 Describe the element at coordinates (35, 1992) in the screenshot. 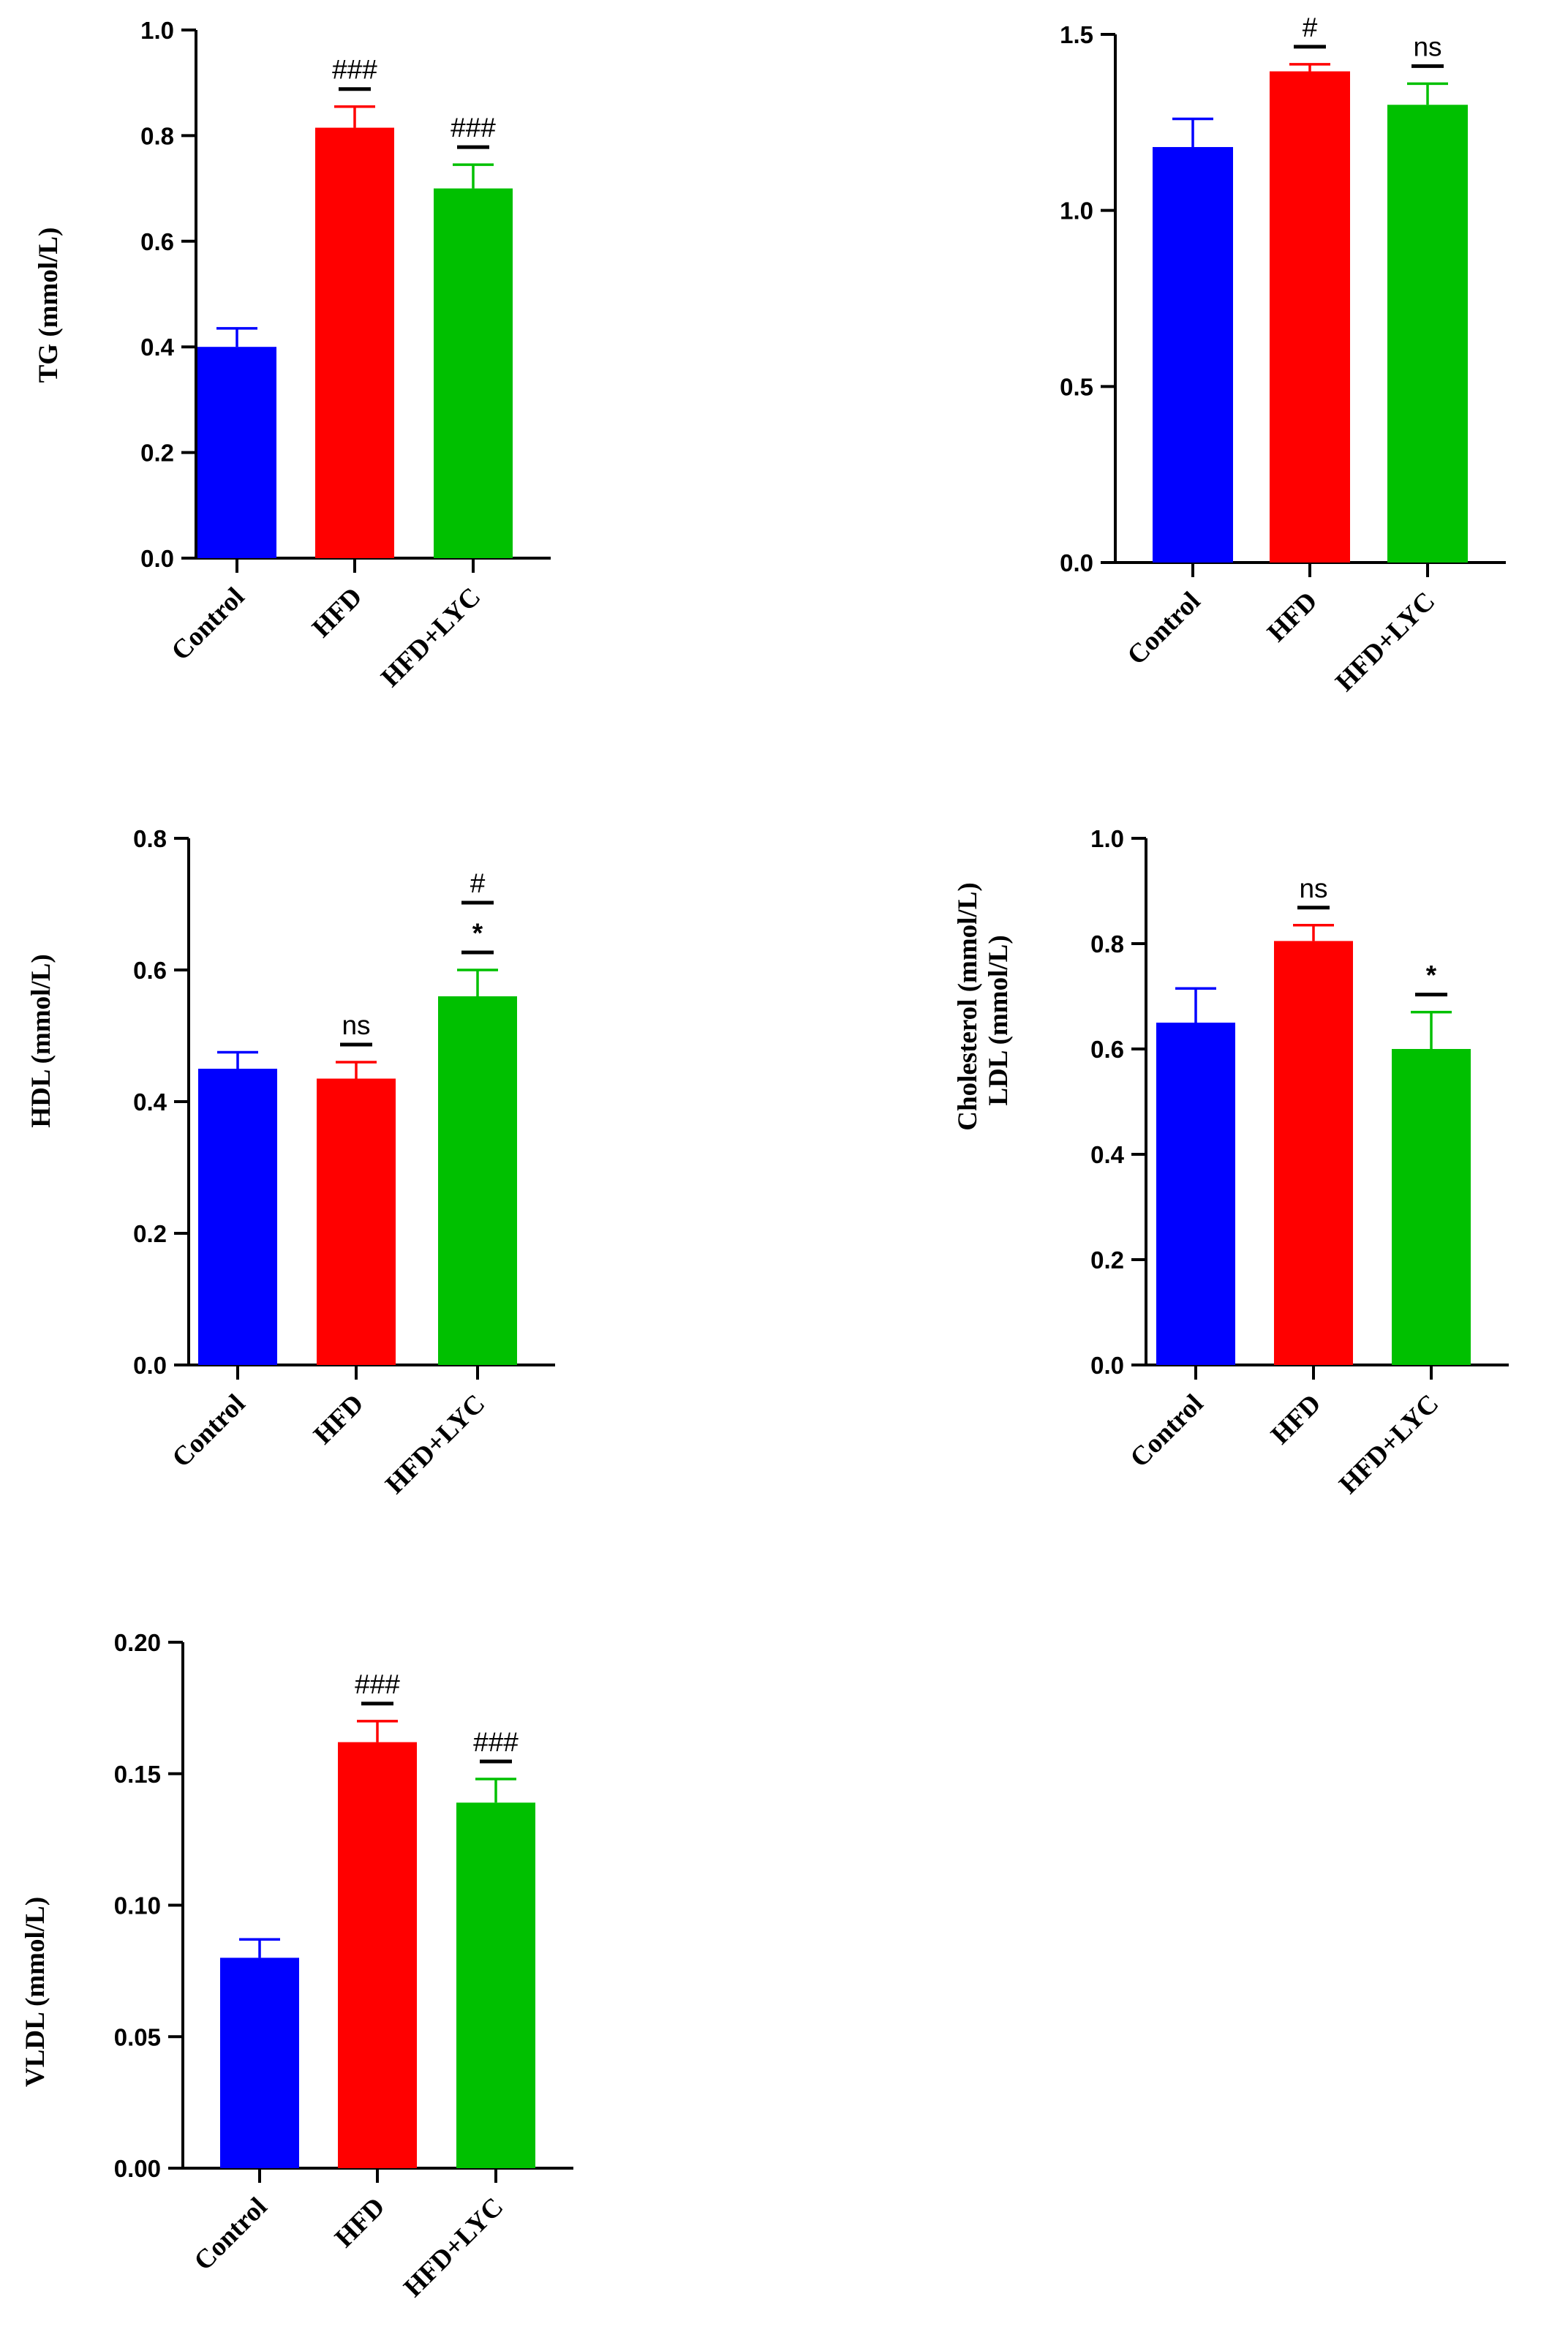

I see `y-axis-label: VLDL (mmol/L)` at that location.